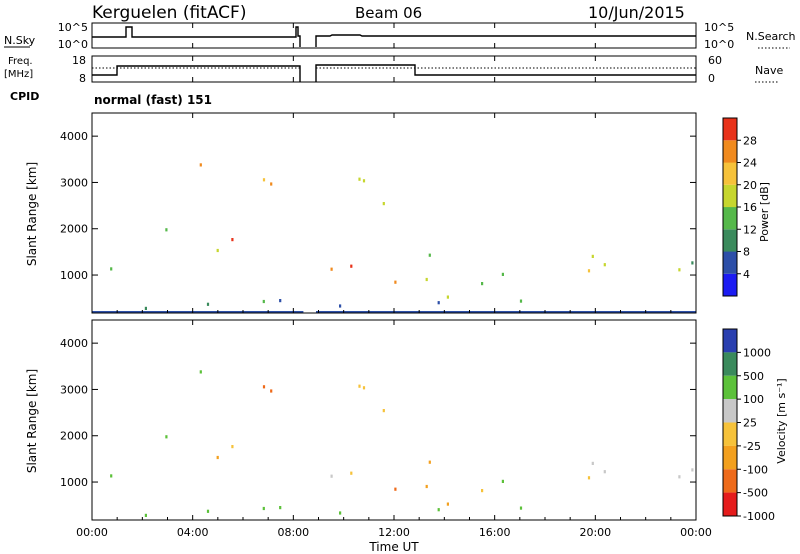  I want to click on freq-label-top: Freq., so click(20, 61).